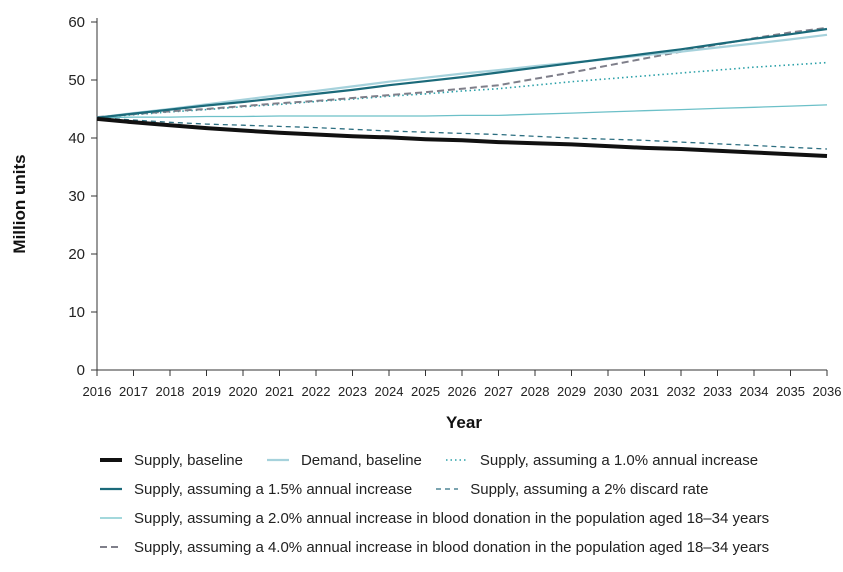 The width and height of the screenshot is (843, 572). I want to click on x-tick-label: 2019, so click(206, 391).